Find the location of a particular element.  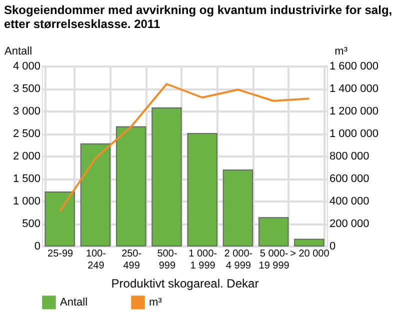

x-tick-label: 500-999 is located at coordinates (167, 260).